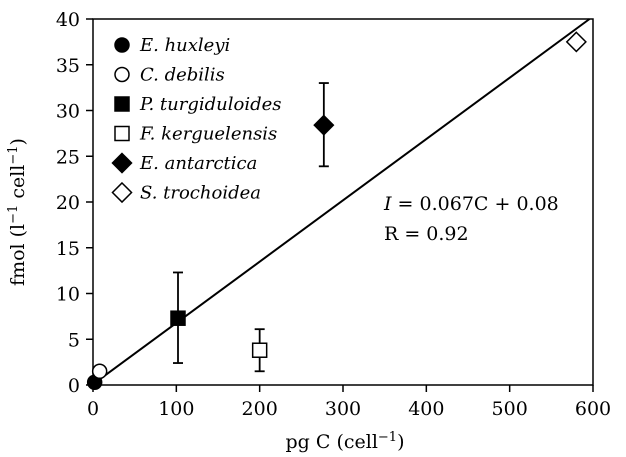 The height and width of the screenshot is (457, 626). Describe the element at coordinates (475, 204) in the screenshot. I see `equation-rhs: = 0.067C + 0.08` at that location.